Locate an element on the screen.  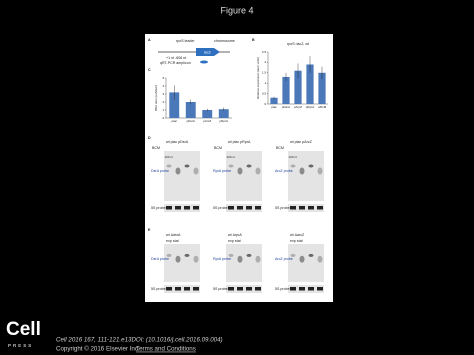
lacz-arrow is located at coordinates (208, 52).